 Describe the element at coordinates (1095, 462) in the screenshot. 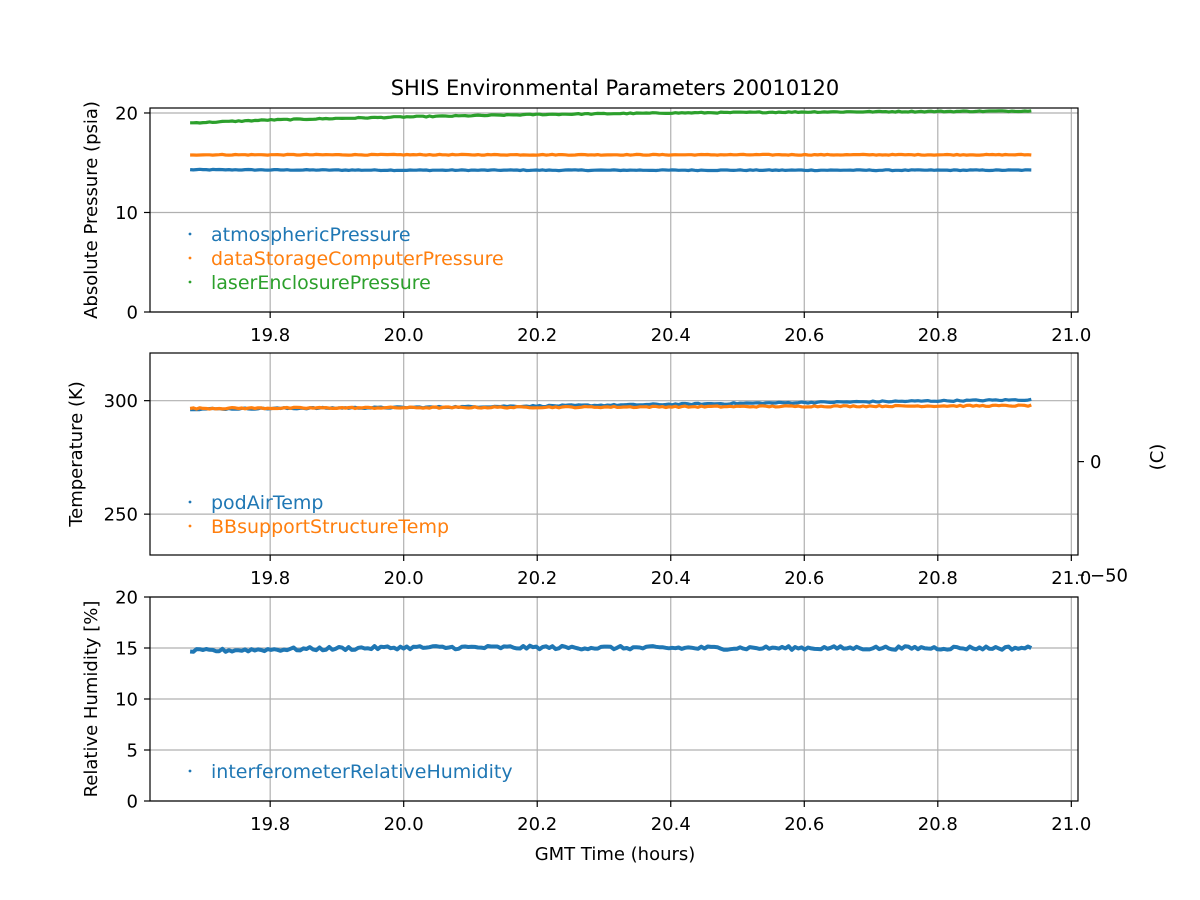

I see `right-y-tick-label: 0` at that location.